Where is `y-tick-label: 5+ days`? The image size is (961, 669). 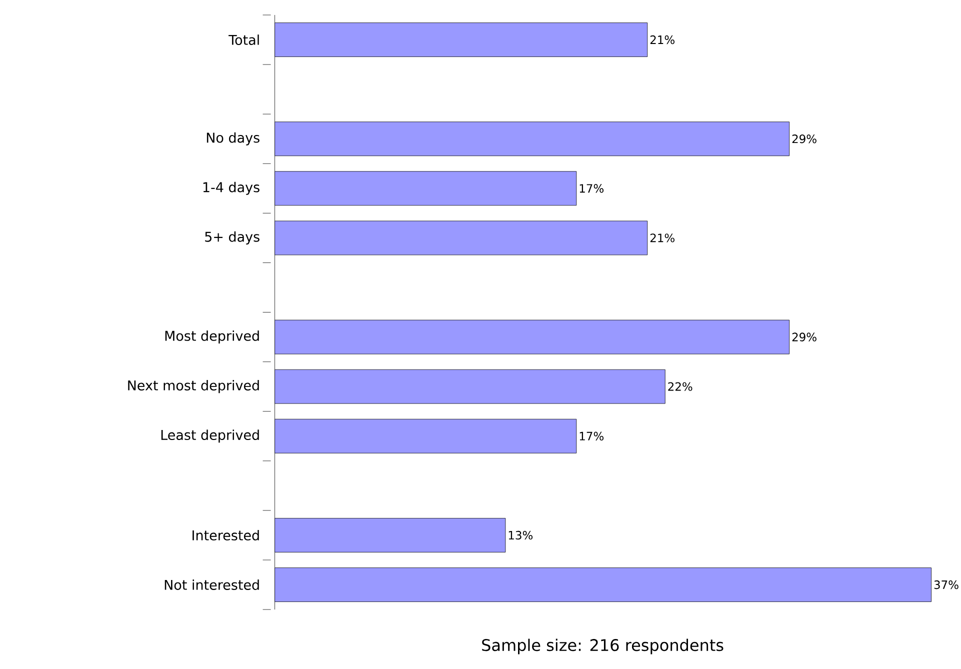 y-tick-label: 5+ days is located at coordinates (232, 237).